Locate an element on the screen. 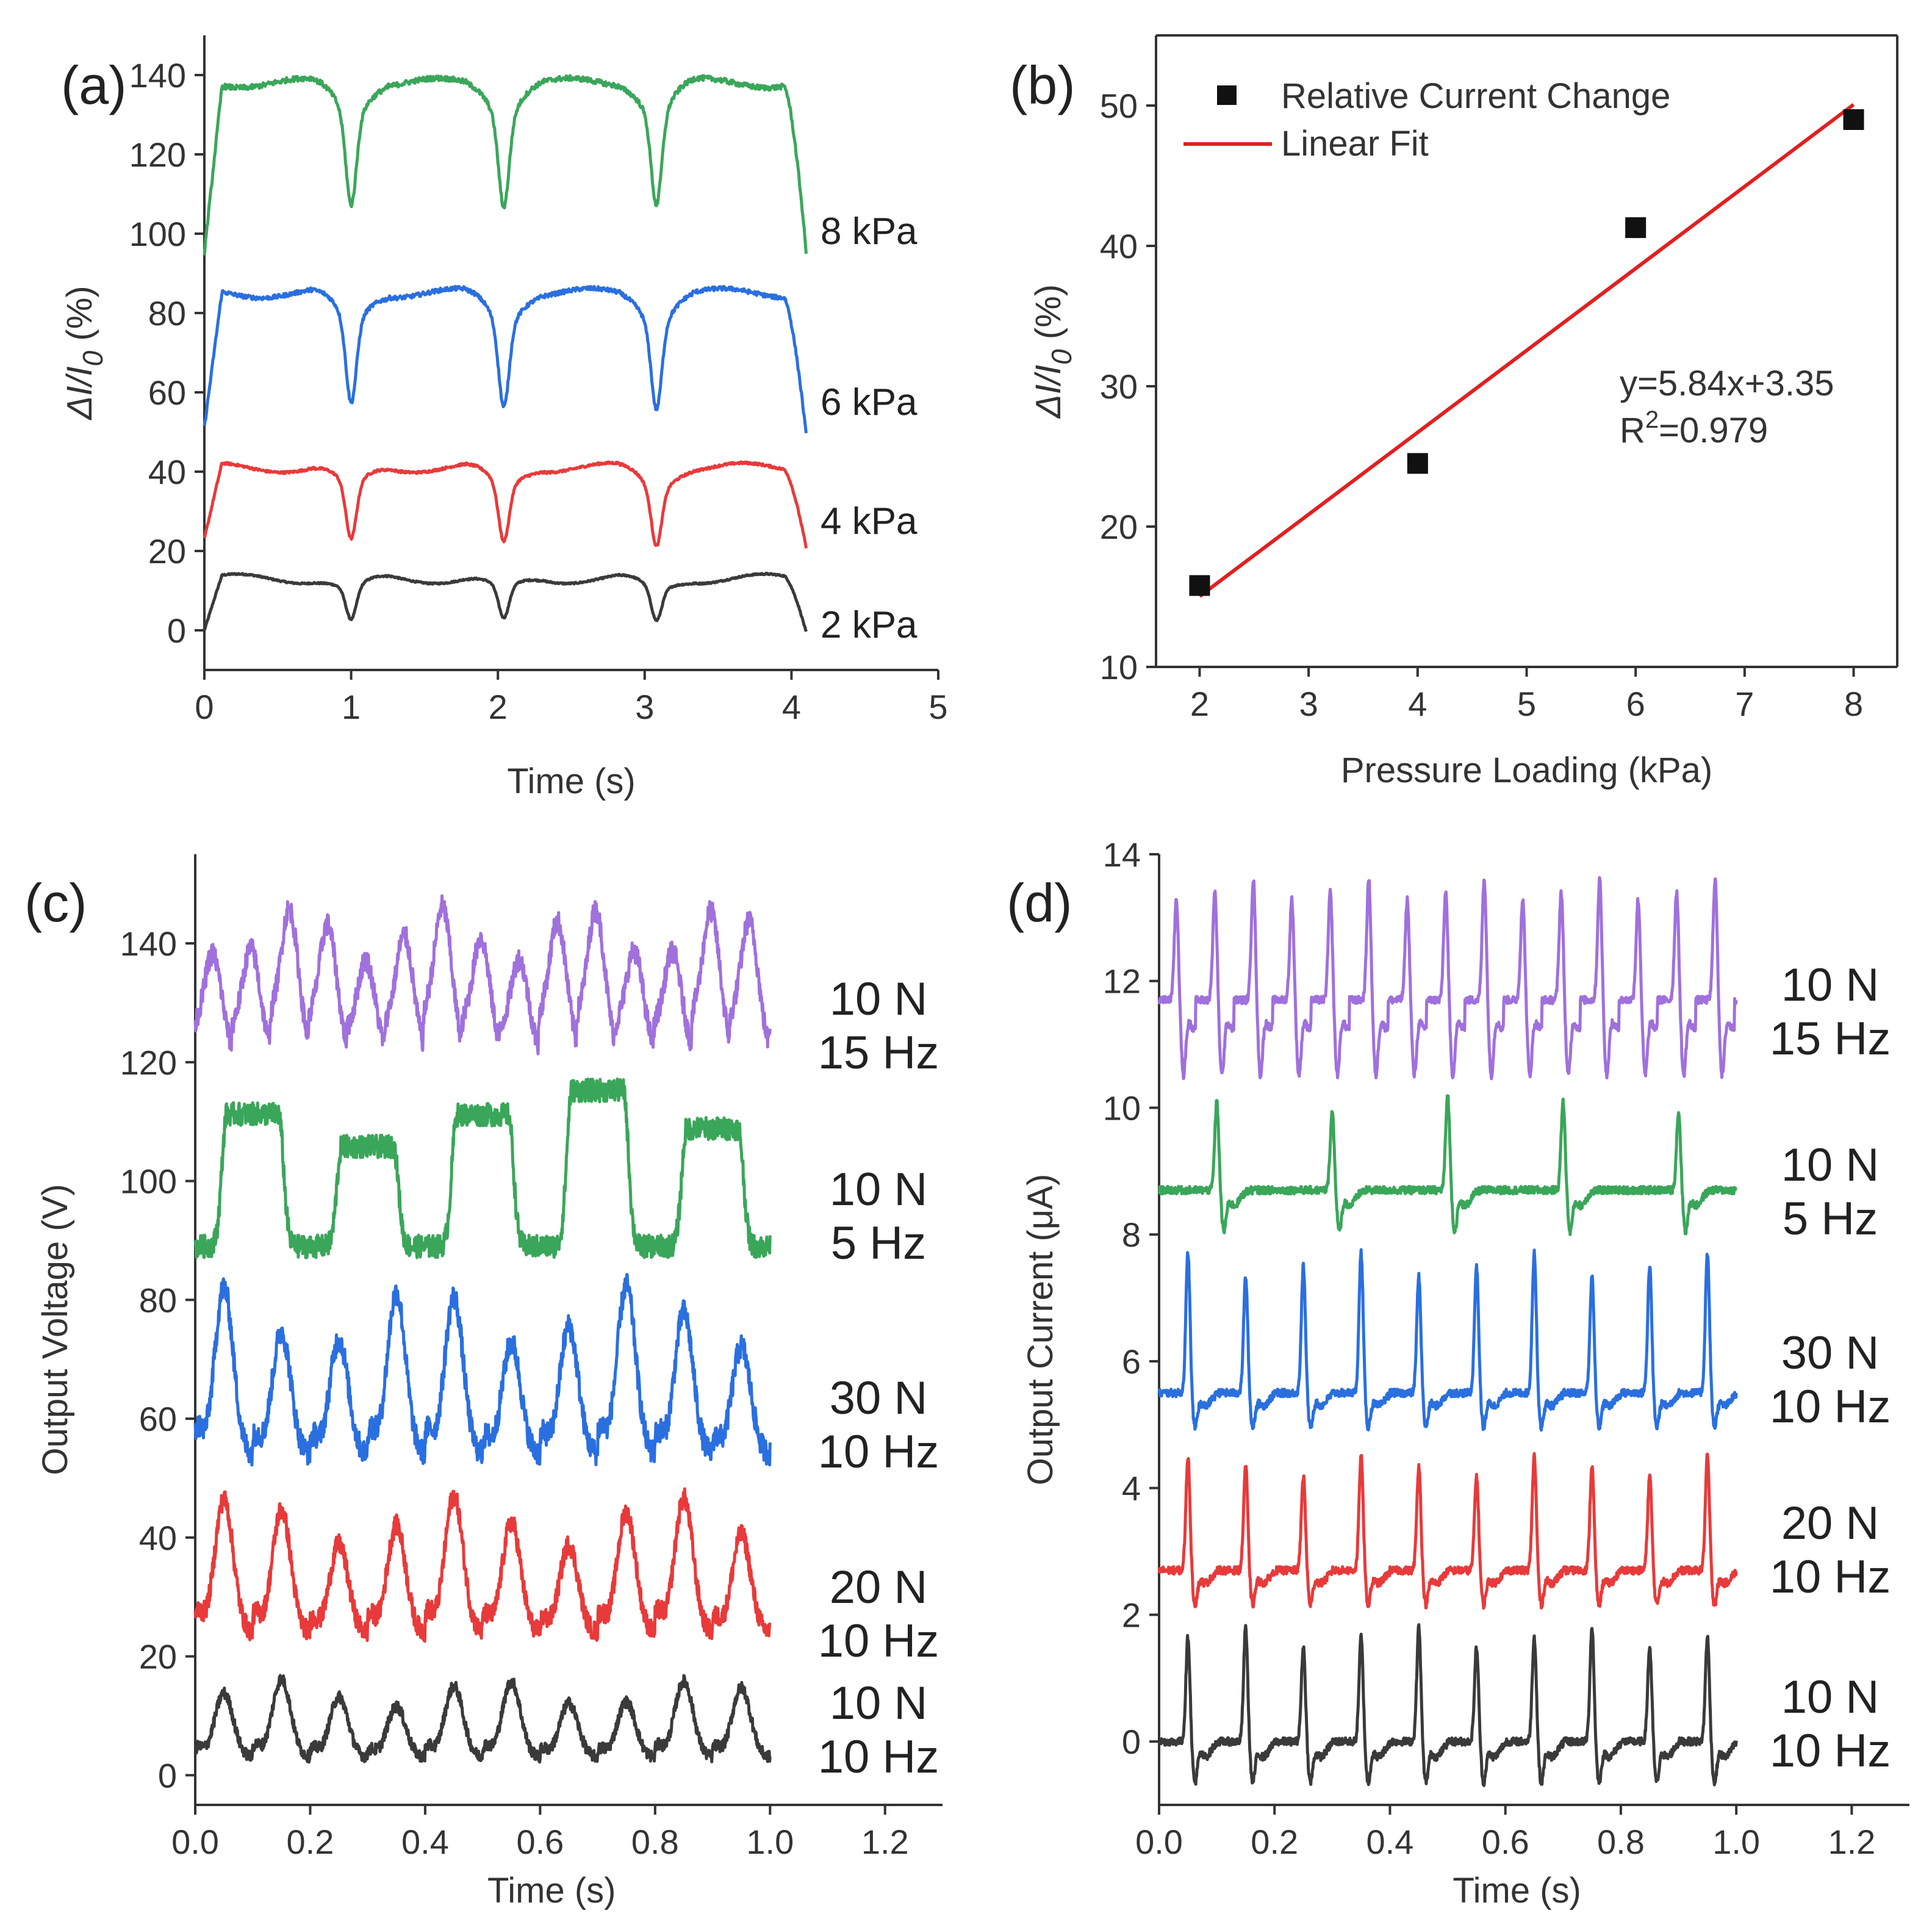 This screenshot has width=1932, height=1930. x-tick-label: 0 is located at coordinates (204, 707).